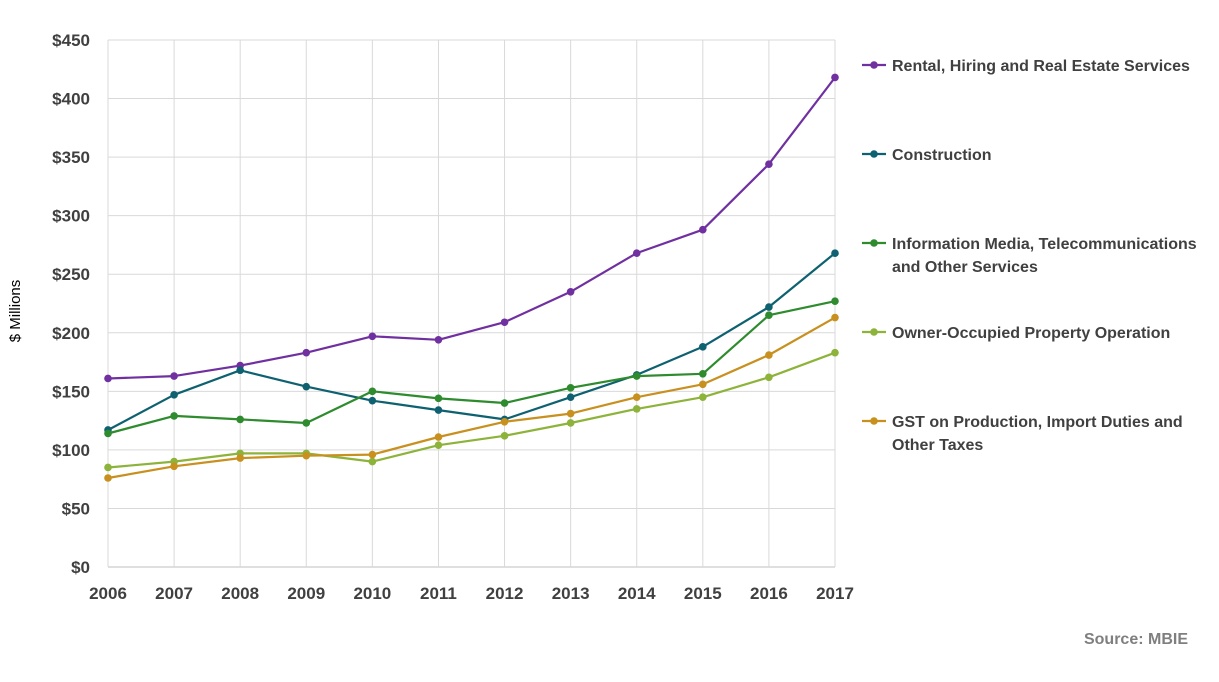 The width and height of the screenshot is (1219, 682). Describe the element at coordinates (438, 593) in the screenshot. I see `x-tick-label: 2011` at that location.